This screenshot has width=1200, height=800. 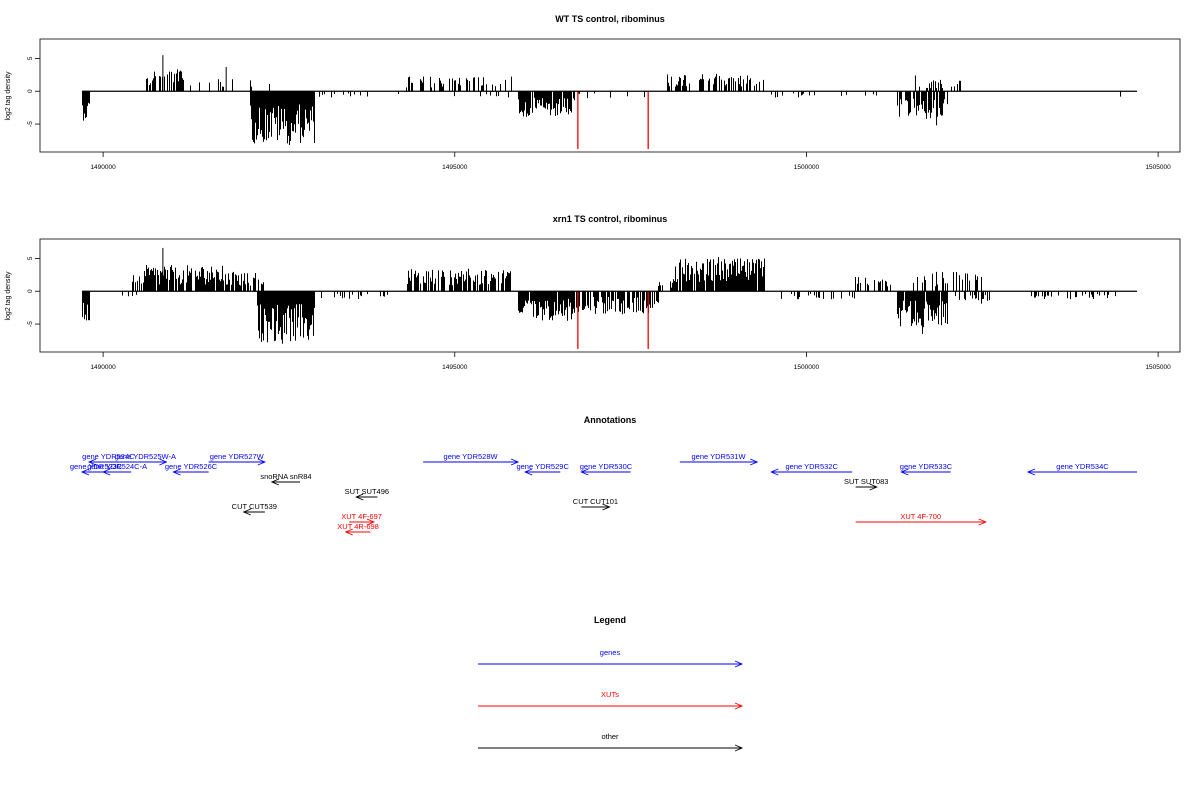 What do you see at coordinates (254, 506) in the screenshot?
I see `cut-cut539-label: CUT CUT539` at bounding box center [254, 506].